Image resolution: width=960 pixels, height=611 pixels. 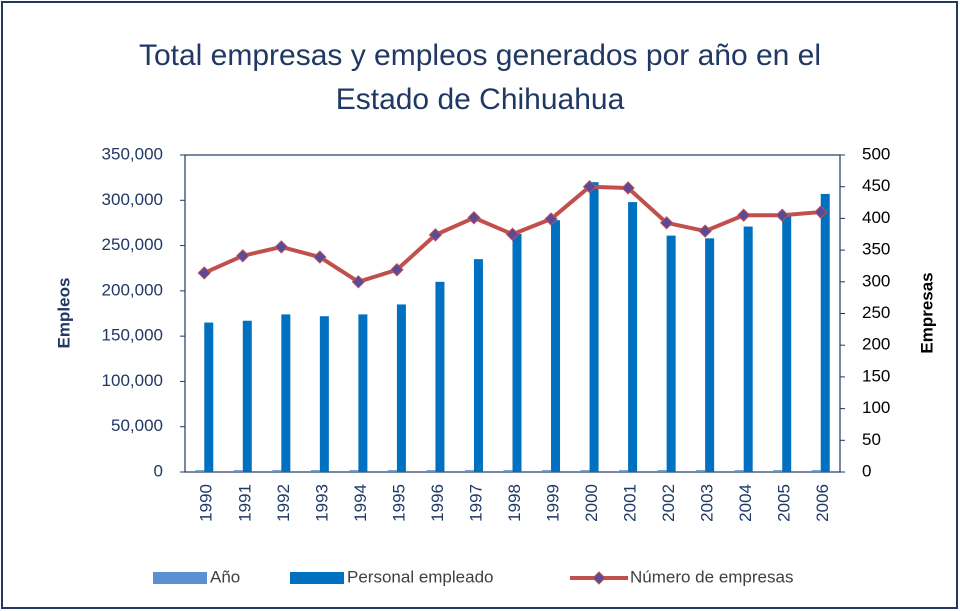 What do you see at coordinates (599, 578) in the screenshot?
I see `legend-marker` at bounding box center [599, 578].